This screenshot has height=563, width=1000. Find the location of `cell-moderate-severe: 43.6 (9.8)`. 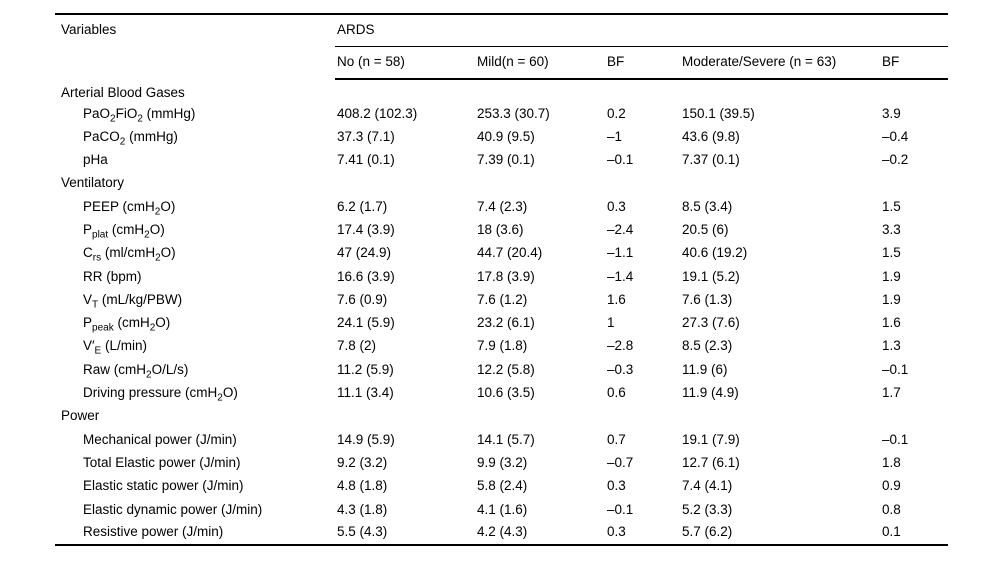

cell-moderate-severe: 43.6 (9.8) is located at coordinates (711, 136).